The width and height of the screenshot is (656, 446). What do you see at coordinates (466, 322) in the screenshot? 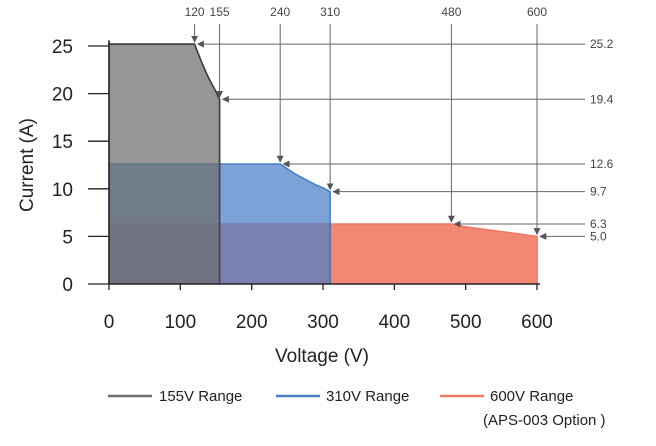
I see `x-tick-label-500: 500` at bounding box center [466, 322].